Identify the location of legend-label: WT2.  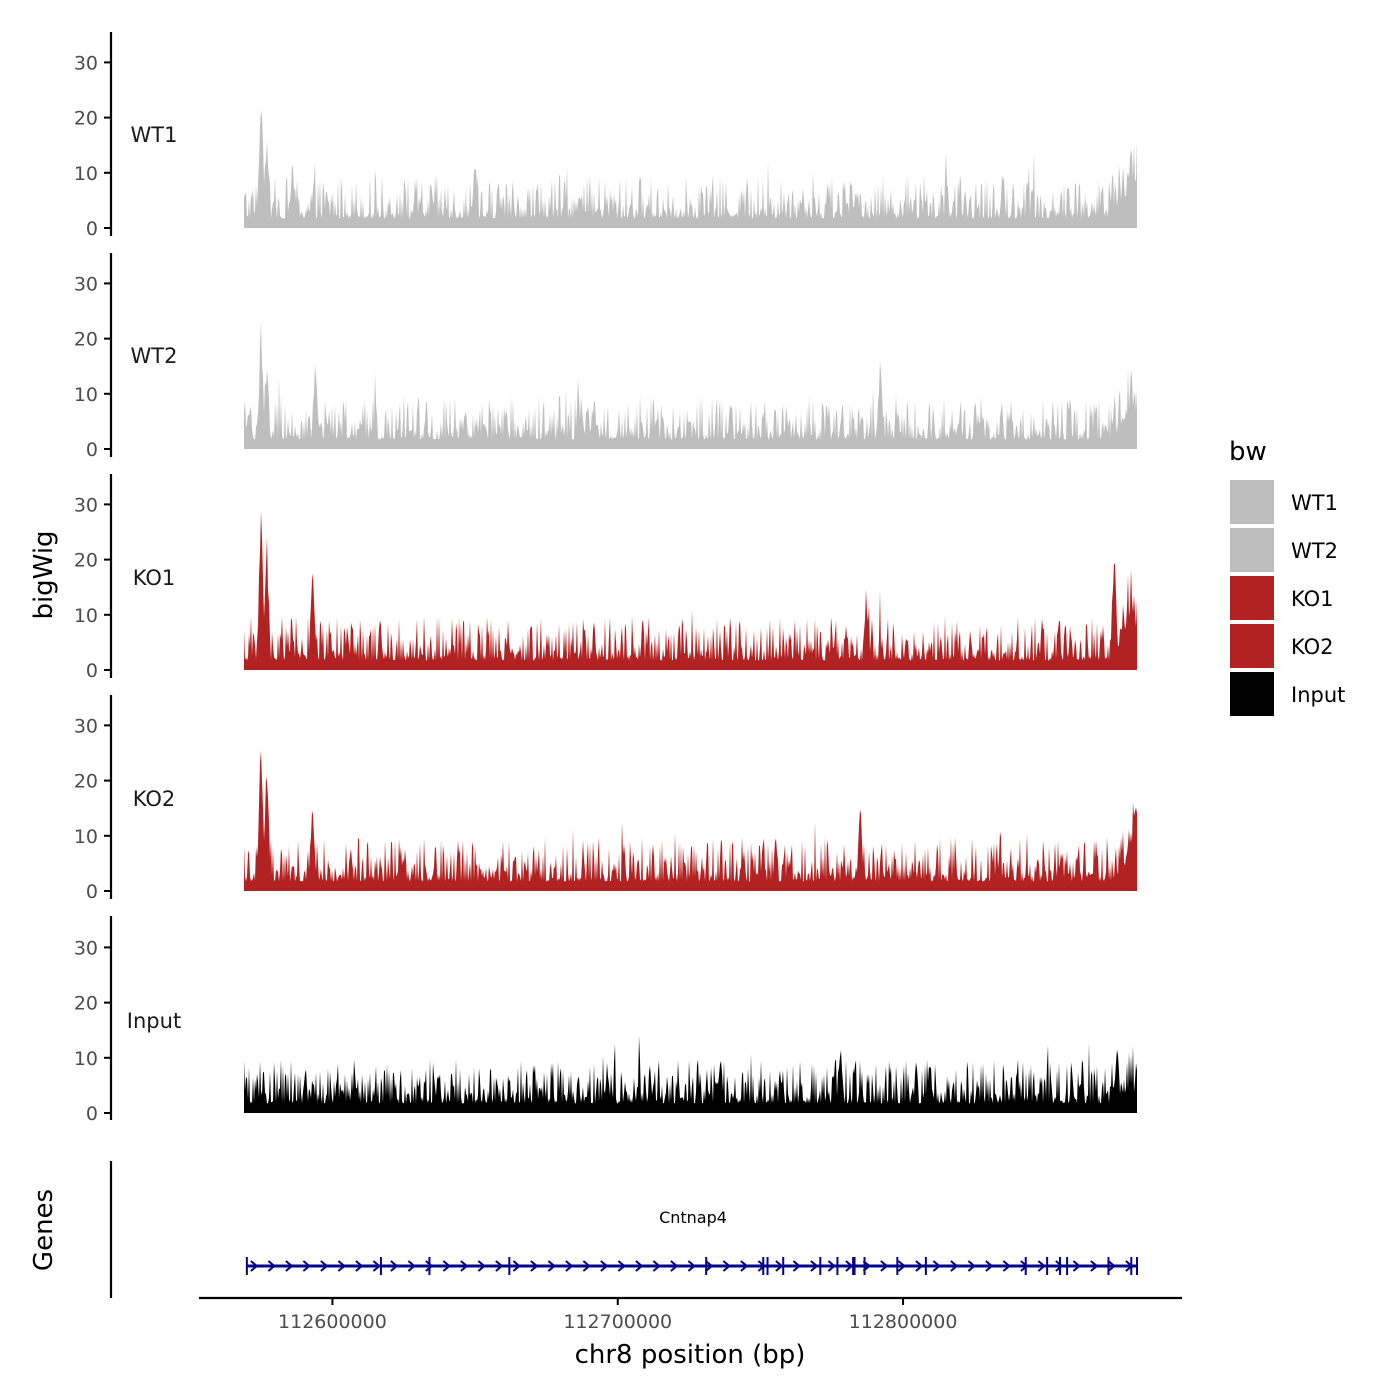
(1314, 551).